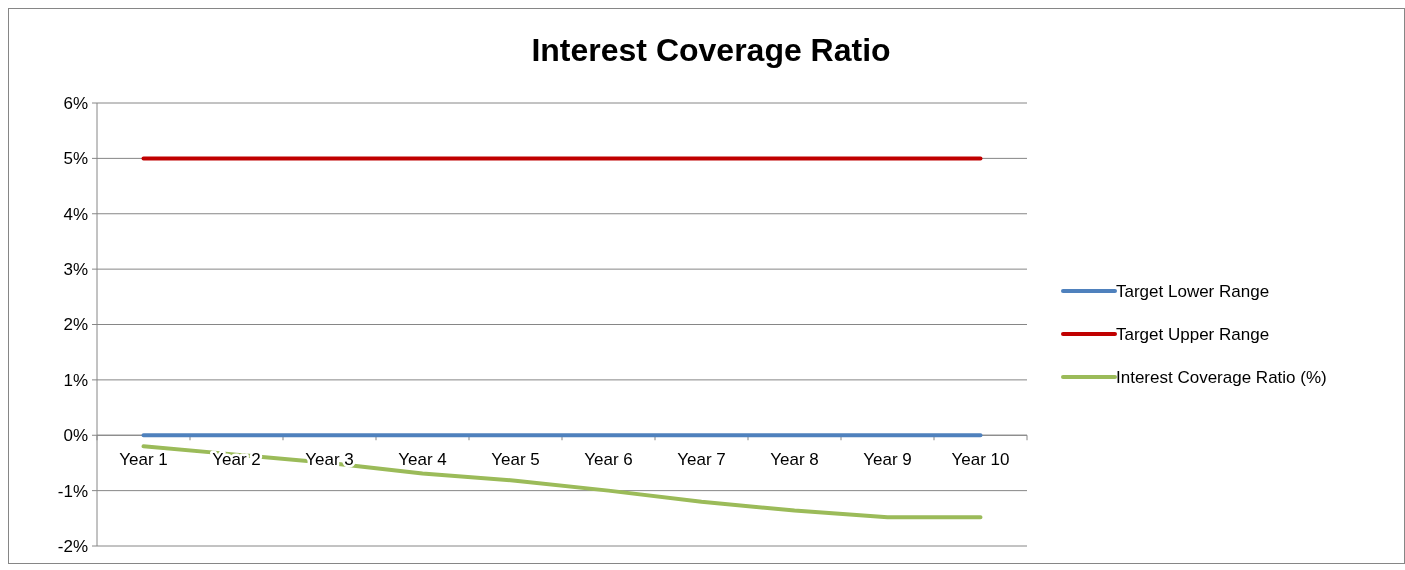  I want to click on chart-title: Interest Coverage Ratio, so click(711, 50).